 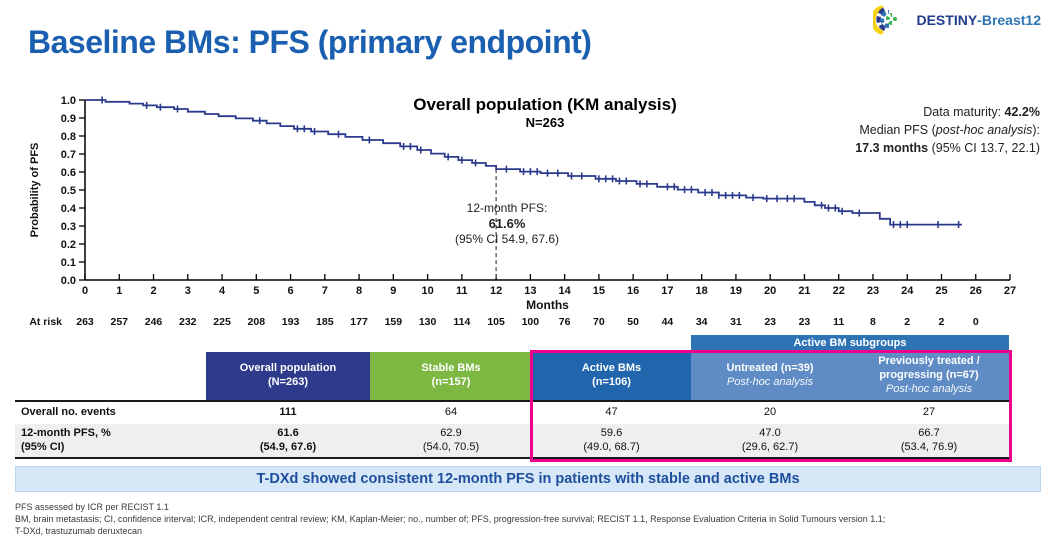 What do you see at coordinates (770, 322) in the screenshot?
I see `at-risk-value: 23` at bounding box center [770, 322].